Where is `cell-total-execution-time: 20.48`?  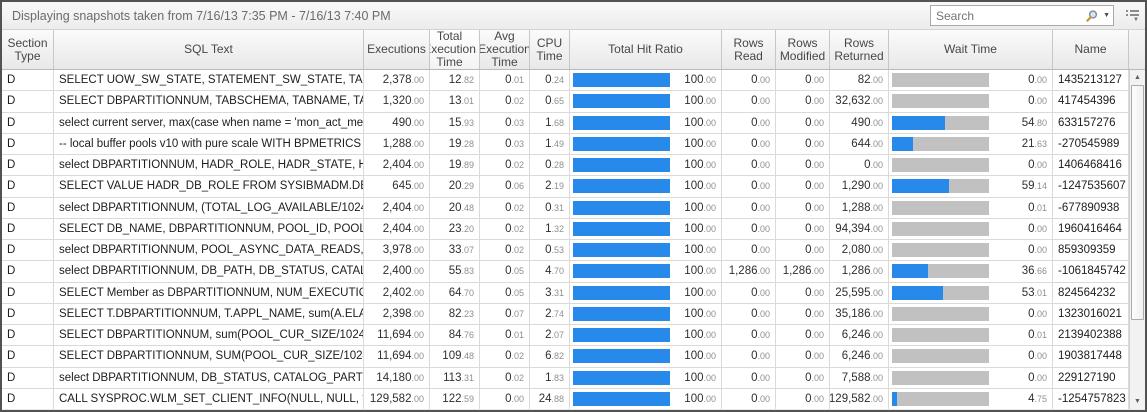
cell-total-execution-time: 20.48 is located at coordinates (455, 207).